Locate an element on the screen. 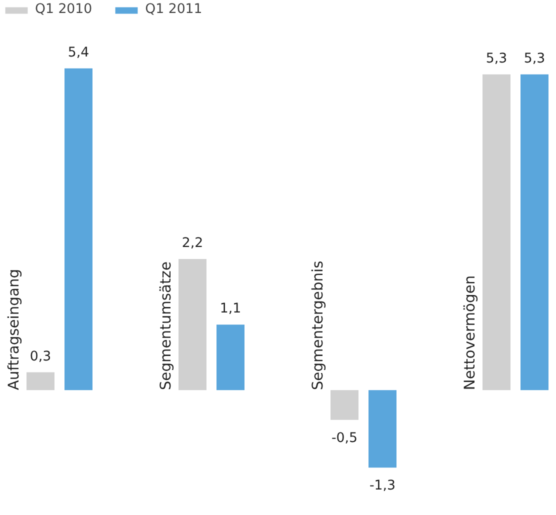 This screenshot has height=515, width=556. data-label: 2,2 is located at coordinates (193, 244).